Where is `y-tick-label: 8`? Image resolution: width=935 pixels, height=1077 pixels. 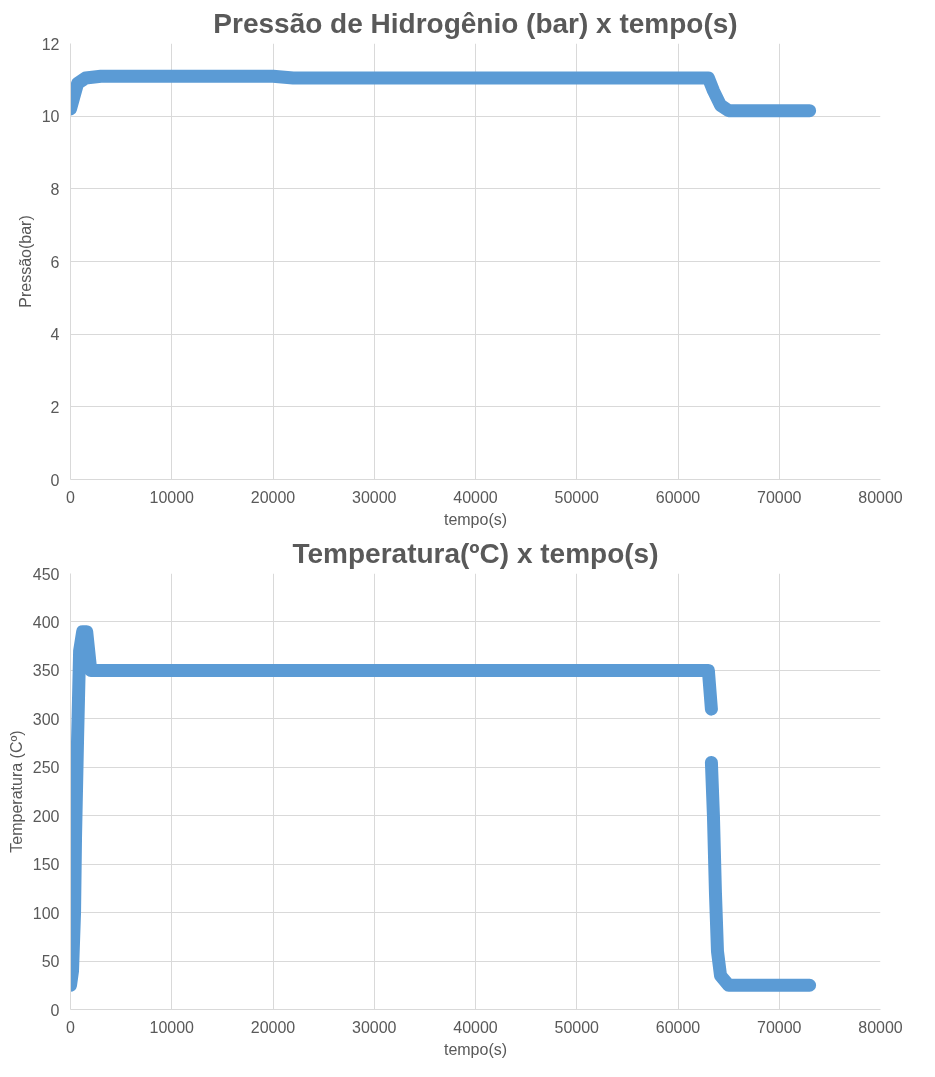 y-tick-label: 8 is located at coordinates (55, 189).